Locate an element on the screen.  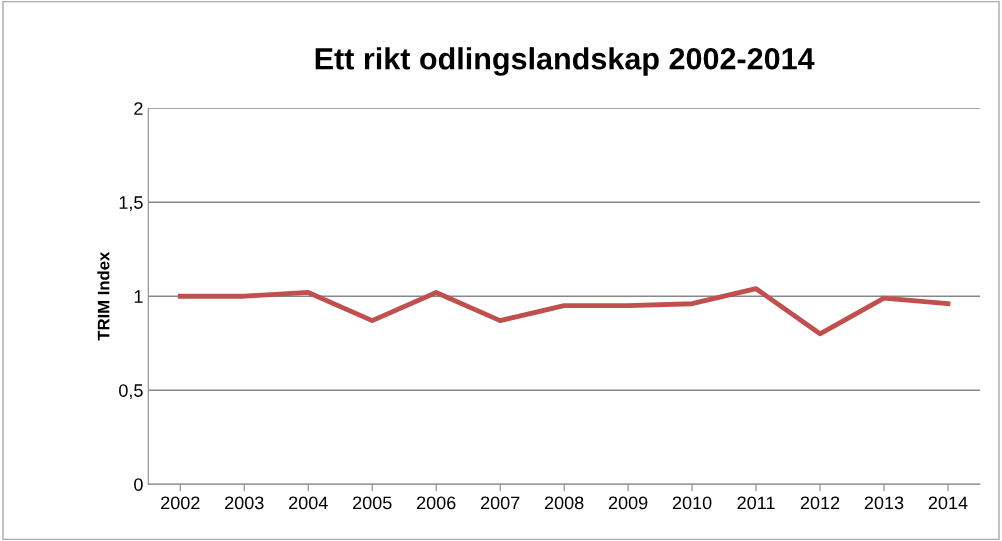
y-tick-label: 0,5 is located at coordinates (131, 392).